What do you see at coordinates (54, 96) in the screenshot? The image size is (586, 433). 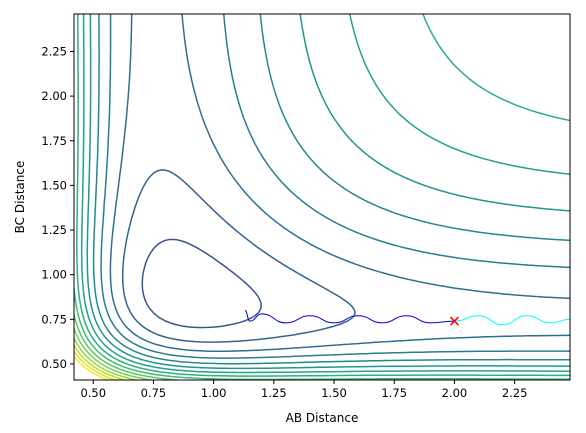 I see `y-tick-label: 2.00` at bounding box center [54, 96].